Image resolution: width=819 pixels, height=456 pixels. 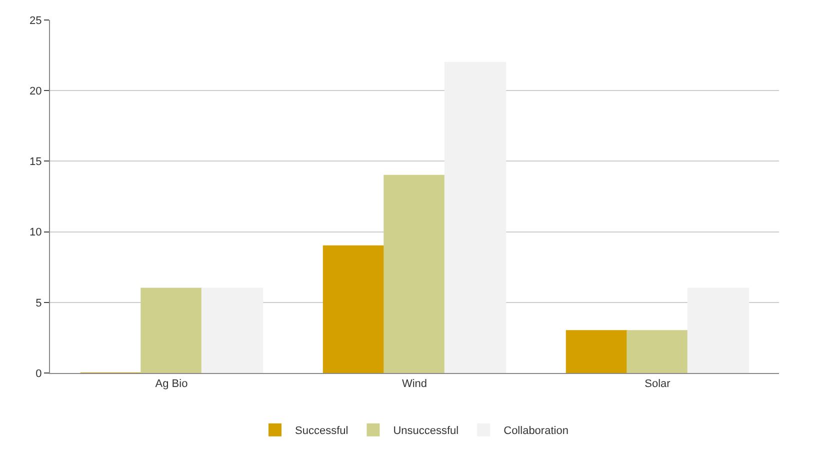 I want to click on x-tick-label: Ag Bio, so click(x=171, y=384).